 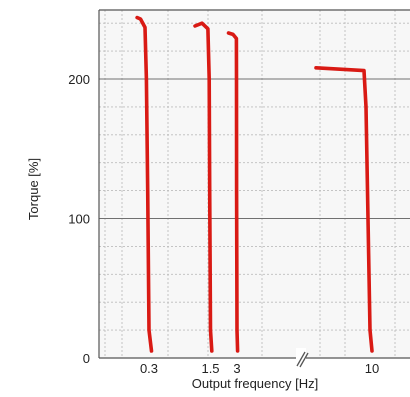 I want to click on y-axis-title: Torque [%], so click(x=33, y=189).